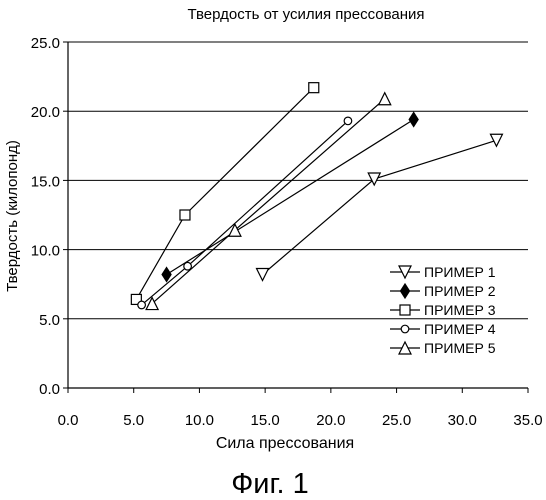 This screenshot has width=546, height=500. I want to click on x-tick-label-0: 0.0, so click(68, 420).